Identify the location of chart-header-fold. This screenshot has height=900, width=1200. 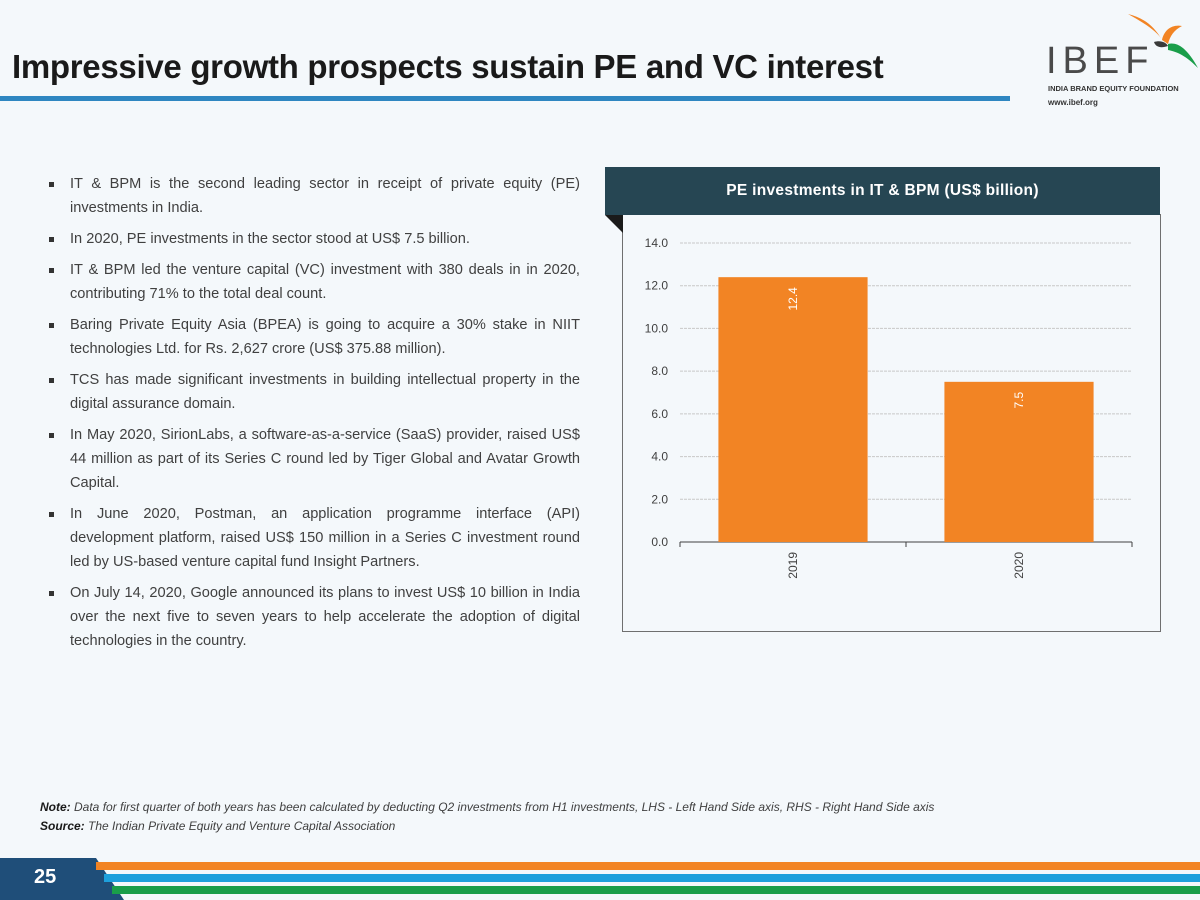
(614, 224).